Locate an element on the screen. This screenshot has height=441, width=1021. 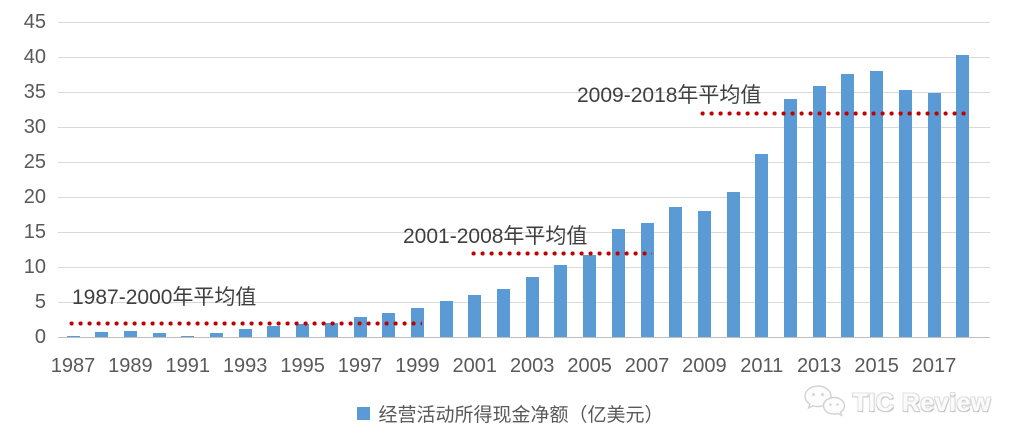
legend-label: 经营活动所得现金净额（亿美元） is located at coordinates (521, 415).